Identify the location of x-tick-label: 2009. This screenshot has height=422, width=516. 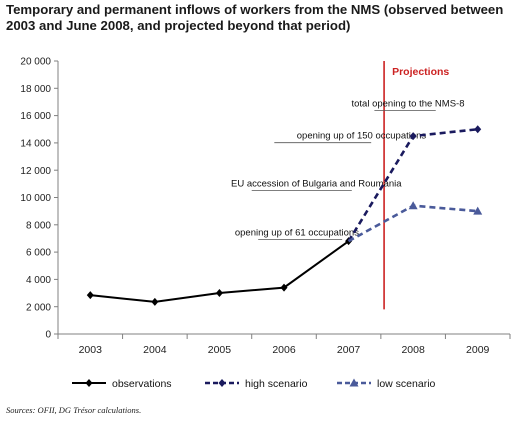
(478, 350).